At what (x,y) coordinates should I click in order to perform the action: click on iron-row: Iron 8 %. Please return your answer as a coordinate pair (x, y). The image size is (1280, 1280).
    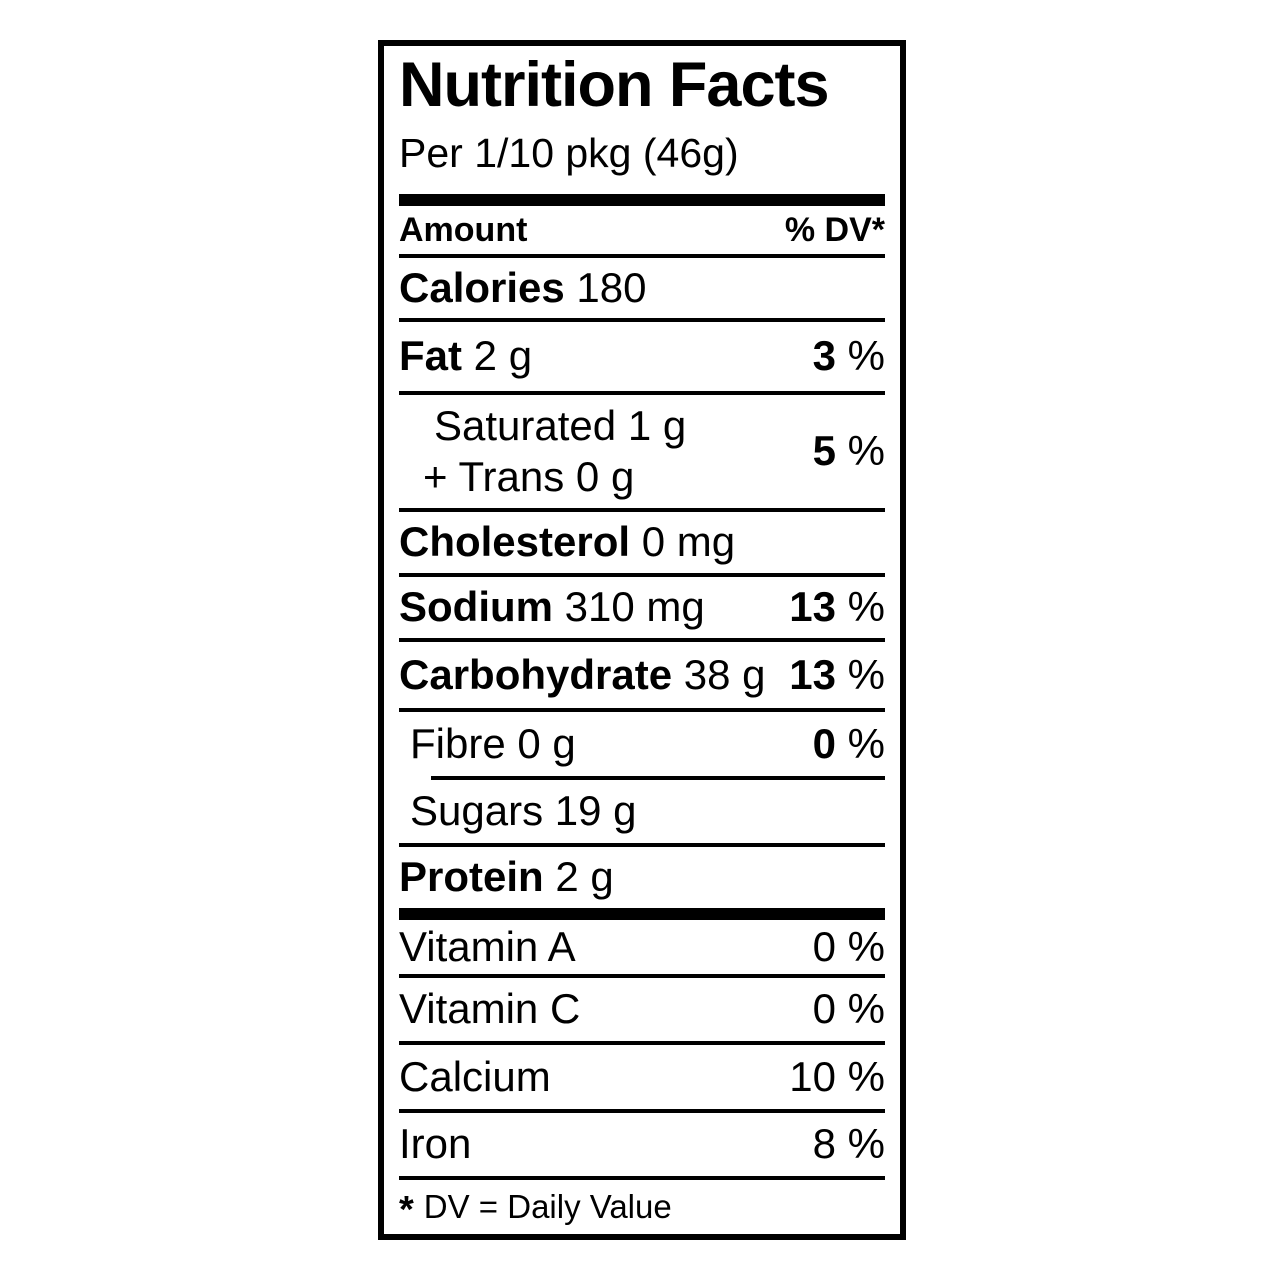
    Looking at the image, I should click on (642, 1144).